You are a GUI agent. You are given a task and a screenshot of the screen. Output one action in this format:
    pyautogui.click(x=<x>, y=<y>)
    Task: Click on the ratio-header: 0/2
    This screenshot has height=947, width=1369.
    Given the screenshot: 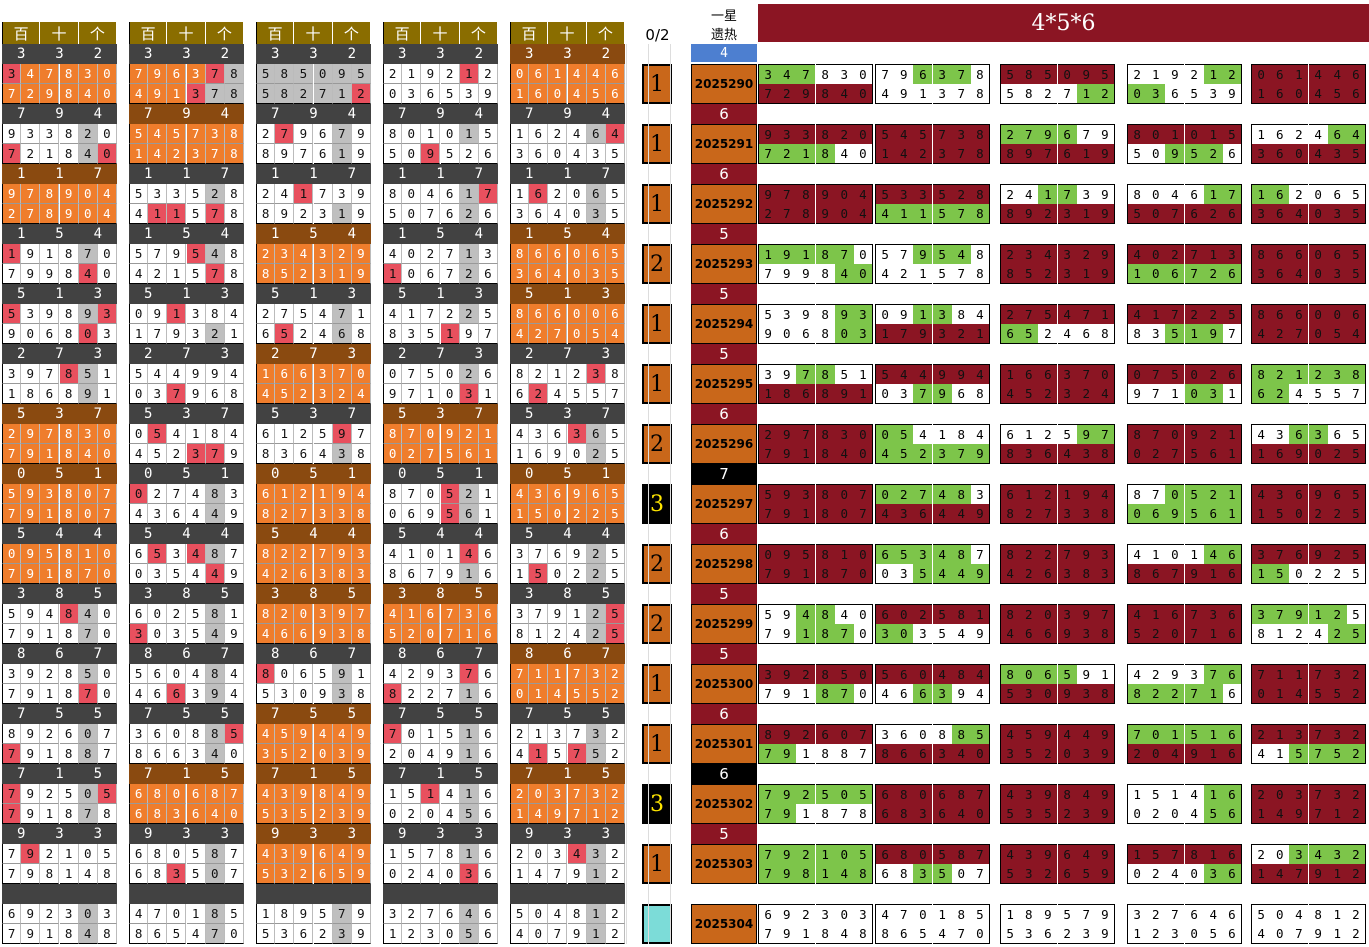 What is the action you would take?
    pyautogui.click(x=657, y=35)
    